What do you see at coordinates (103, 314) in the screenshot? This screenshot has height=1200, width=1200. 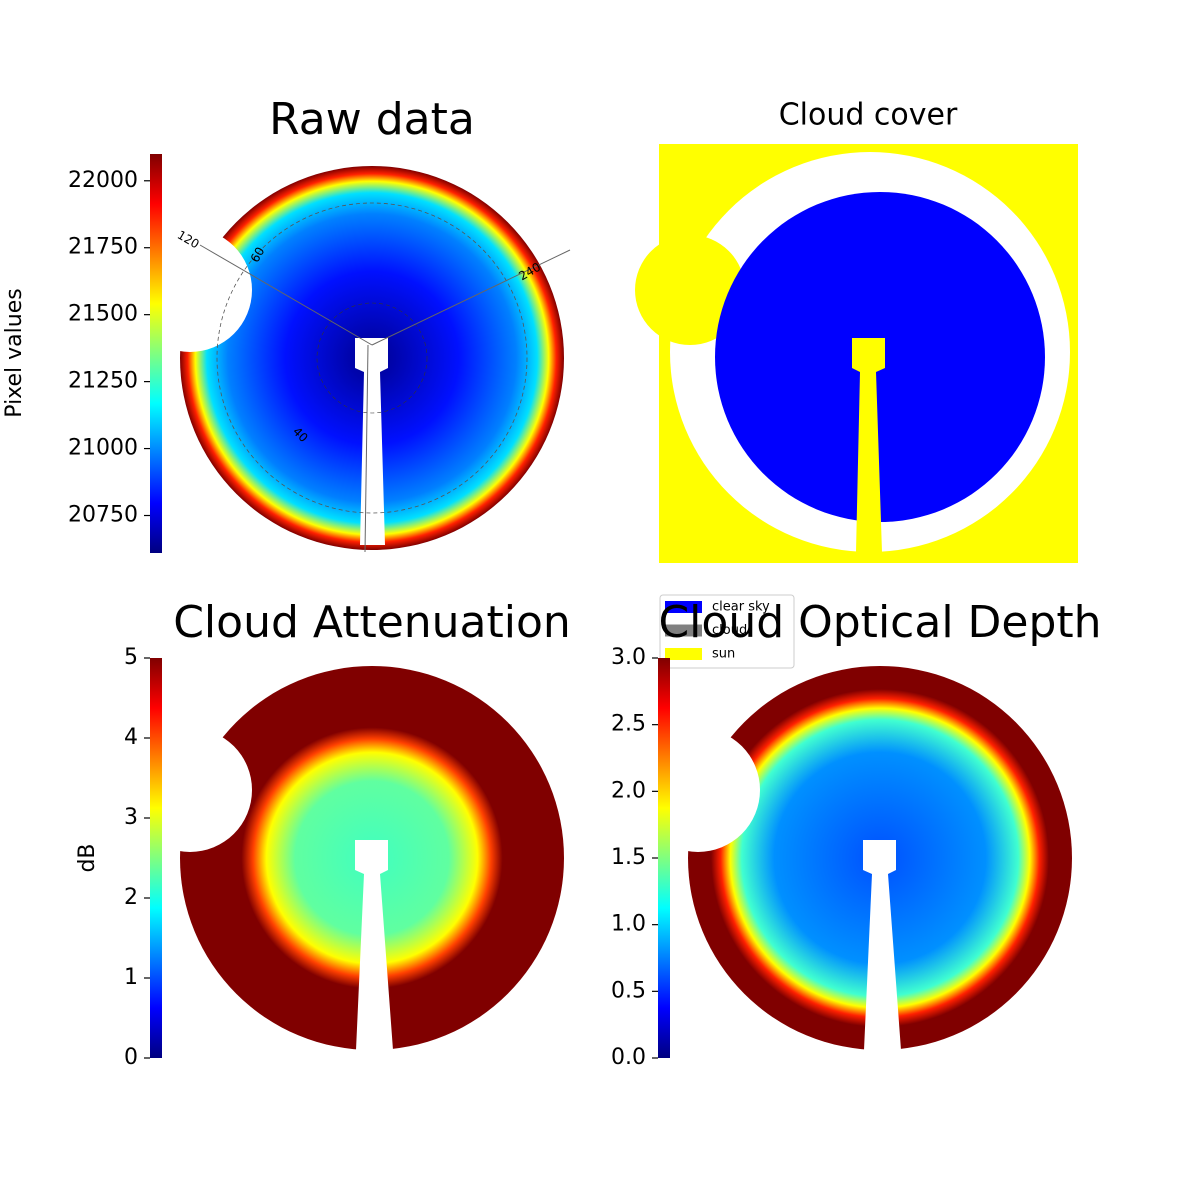 I see `colorbar-tick-label: 21500` at bounding box center [103, 314].